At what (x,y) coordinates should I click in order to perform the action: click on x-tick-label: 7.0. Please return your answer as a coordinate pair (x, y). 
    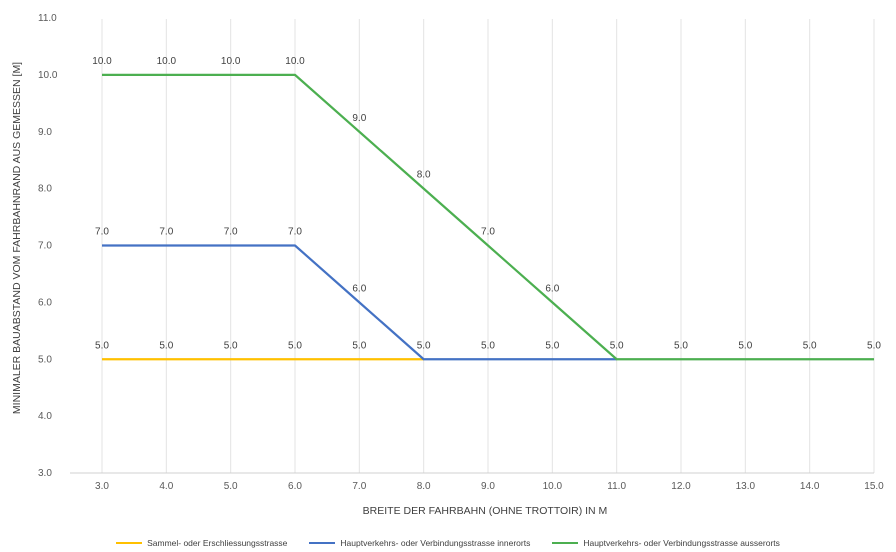
    Looking at the image, I should click on (359, 486).